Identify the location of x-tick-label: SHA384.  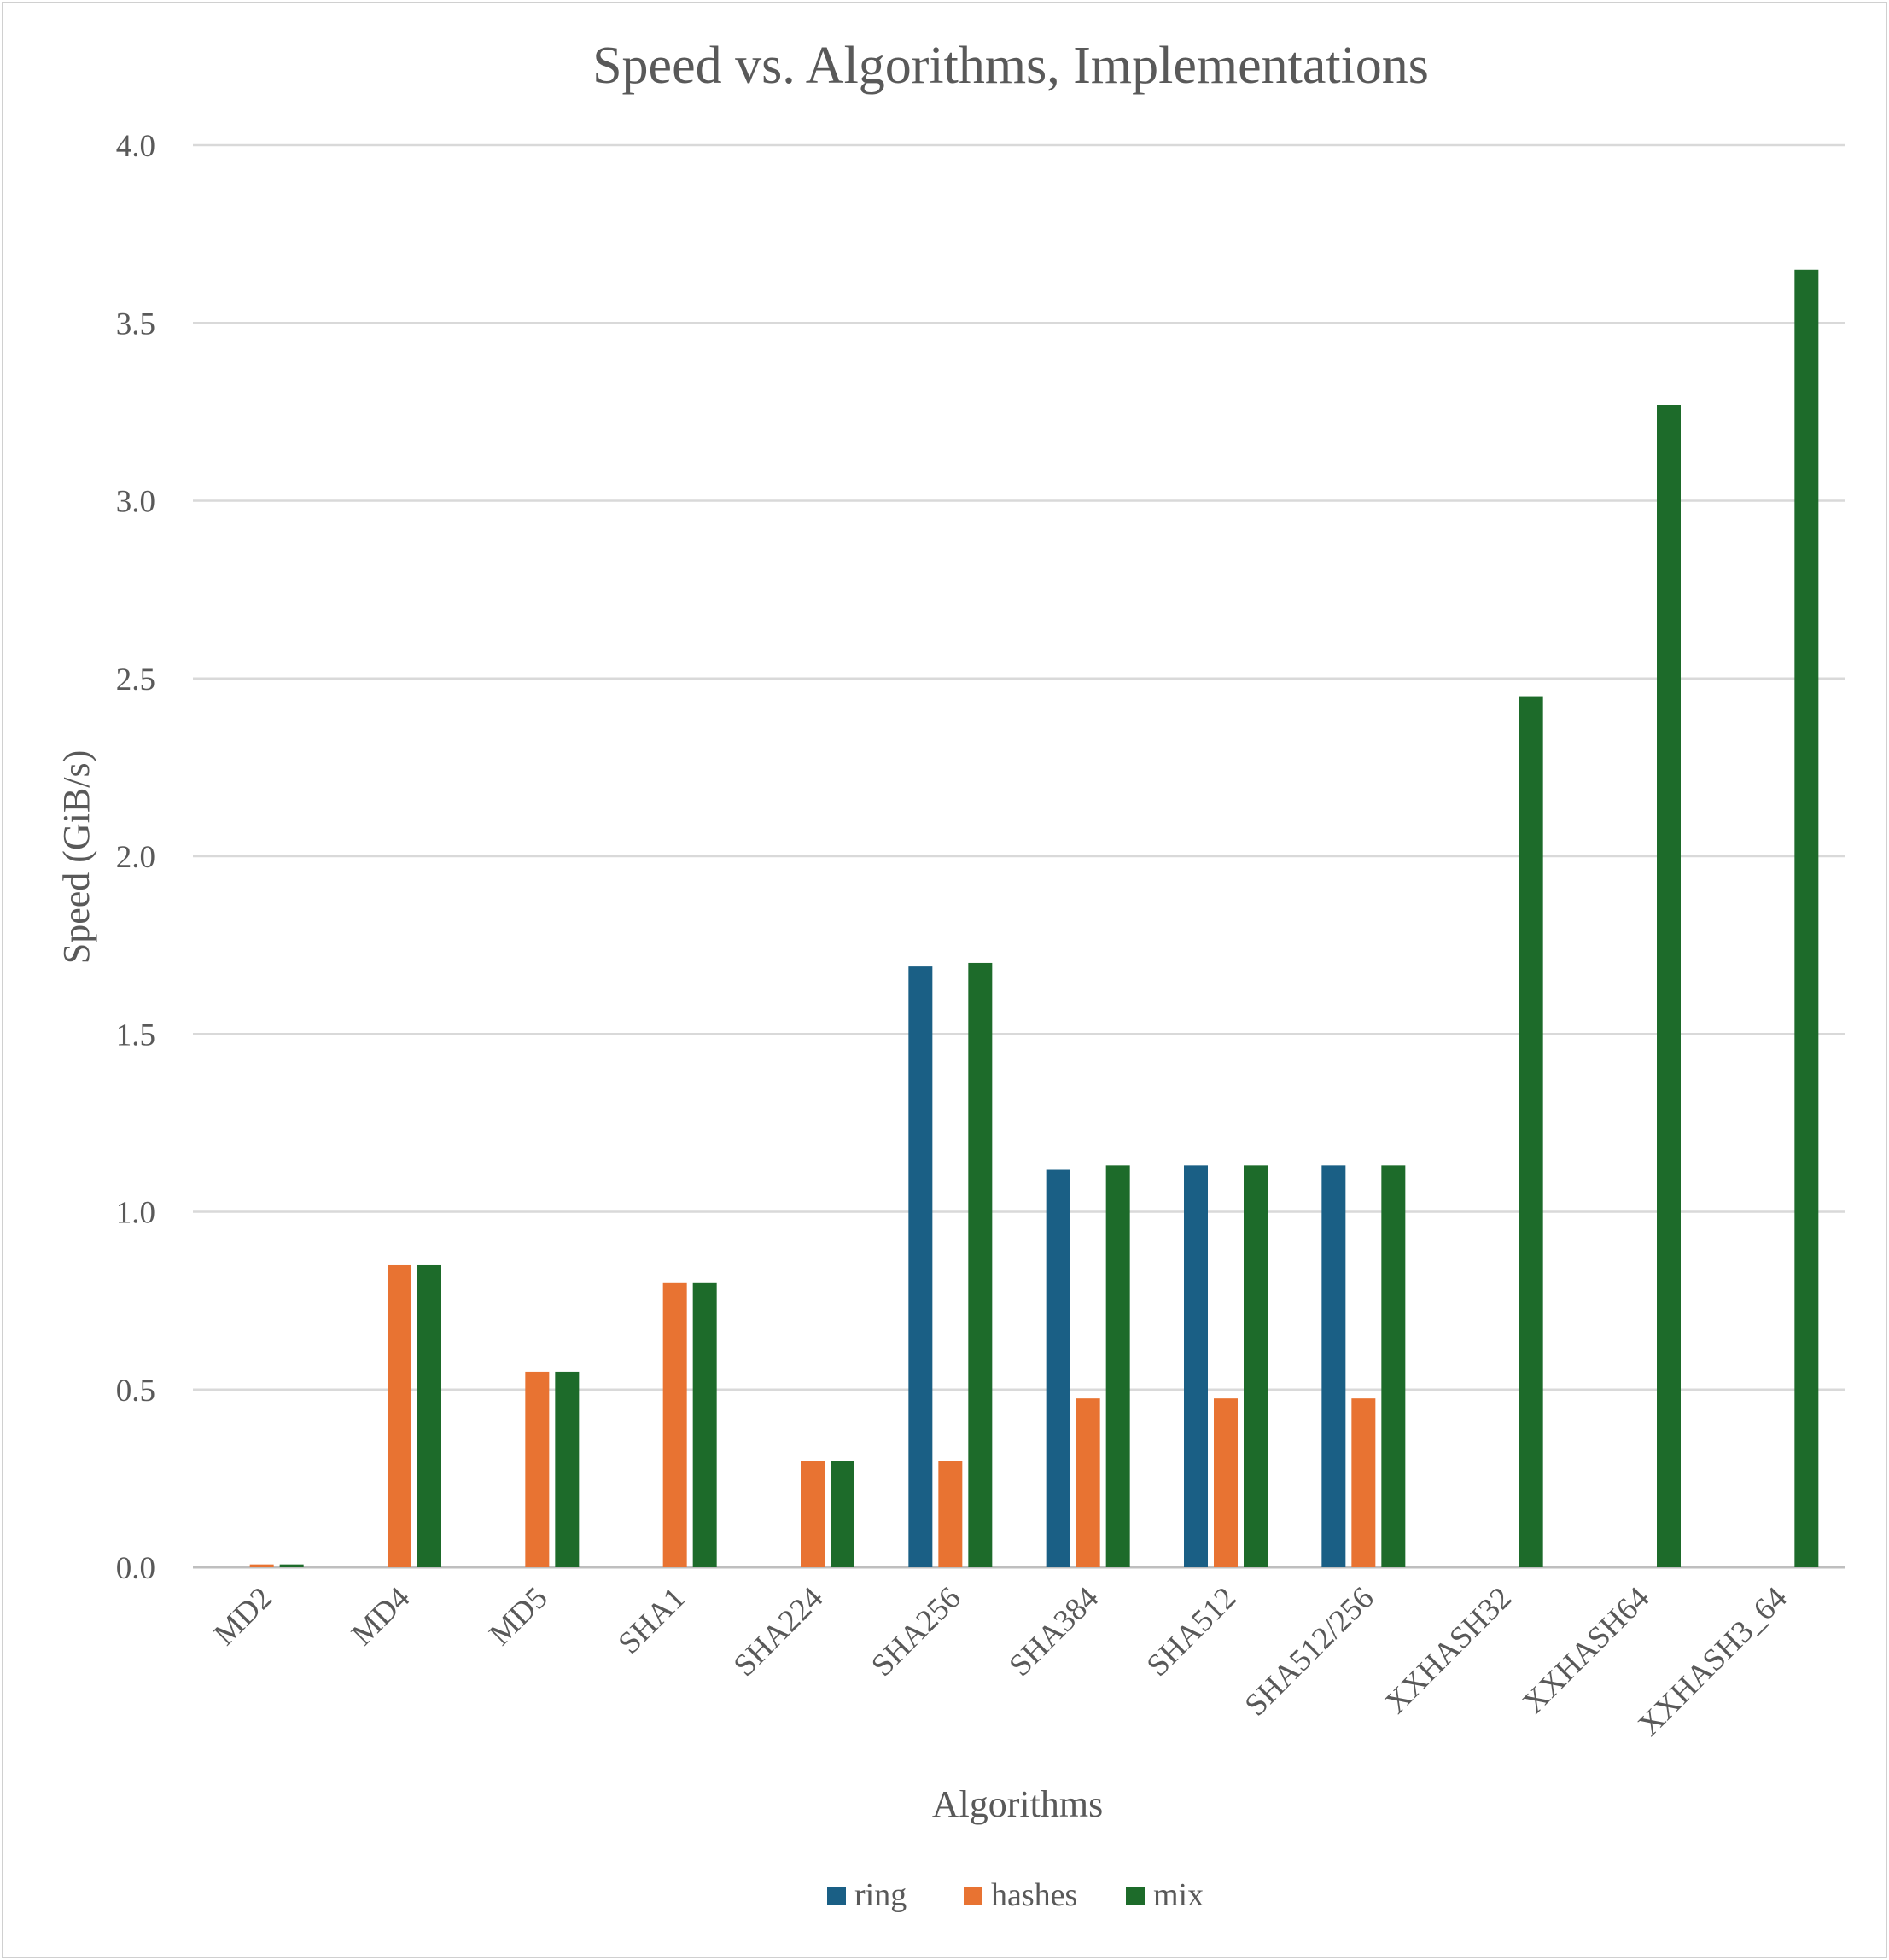
(1053, 1631).